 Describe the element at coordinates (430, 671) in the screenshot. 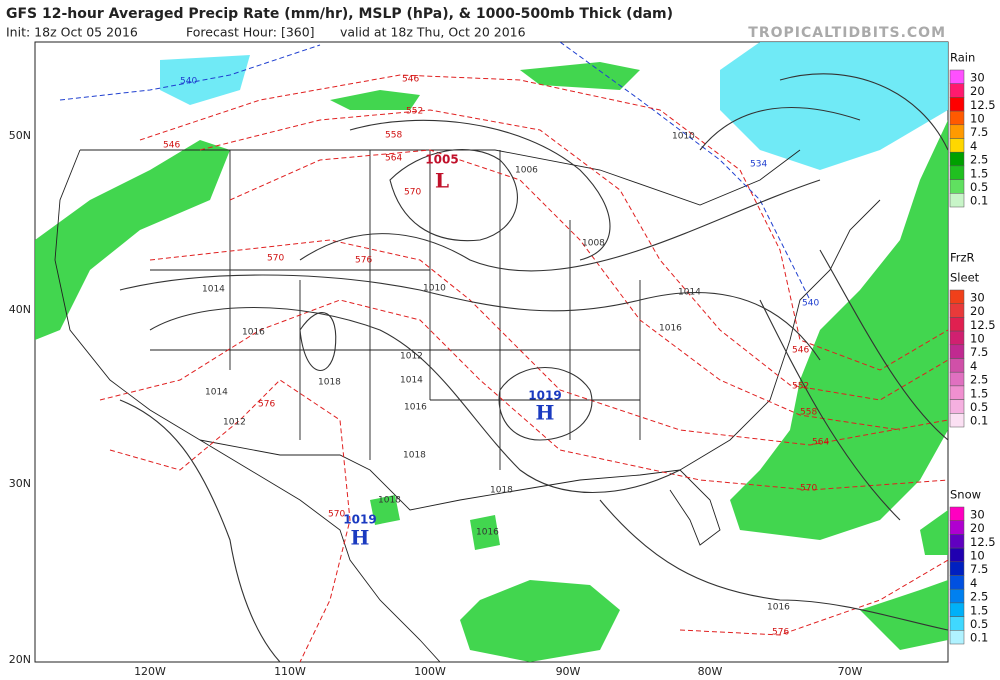

I see `lon-label: 100W` at that location.